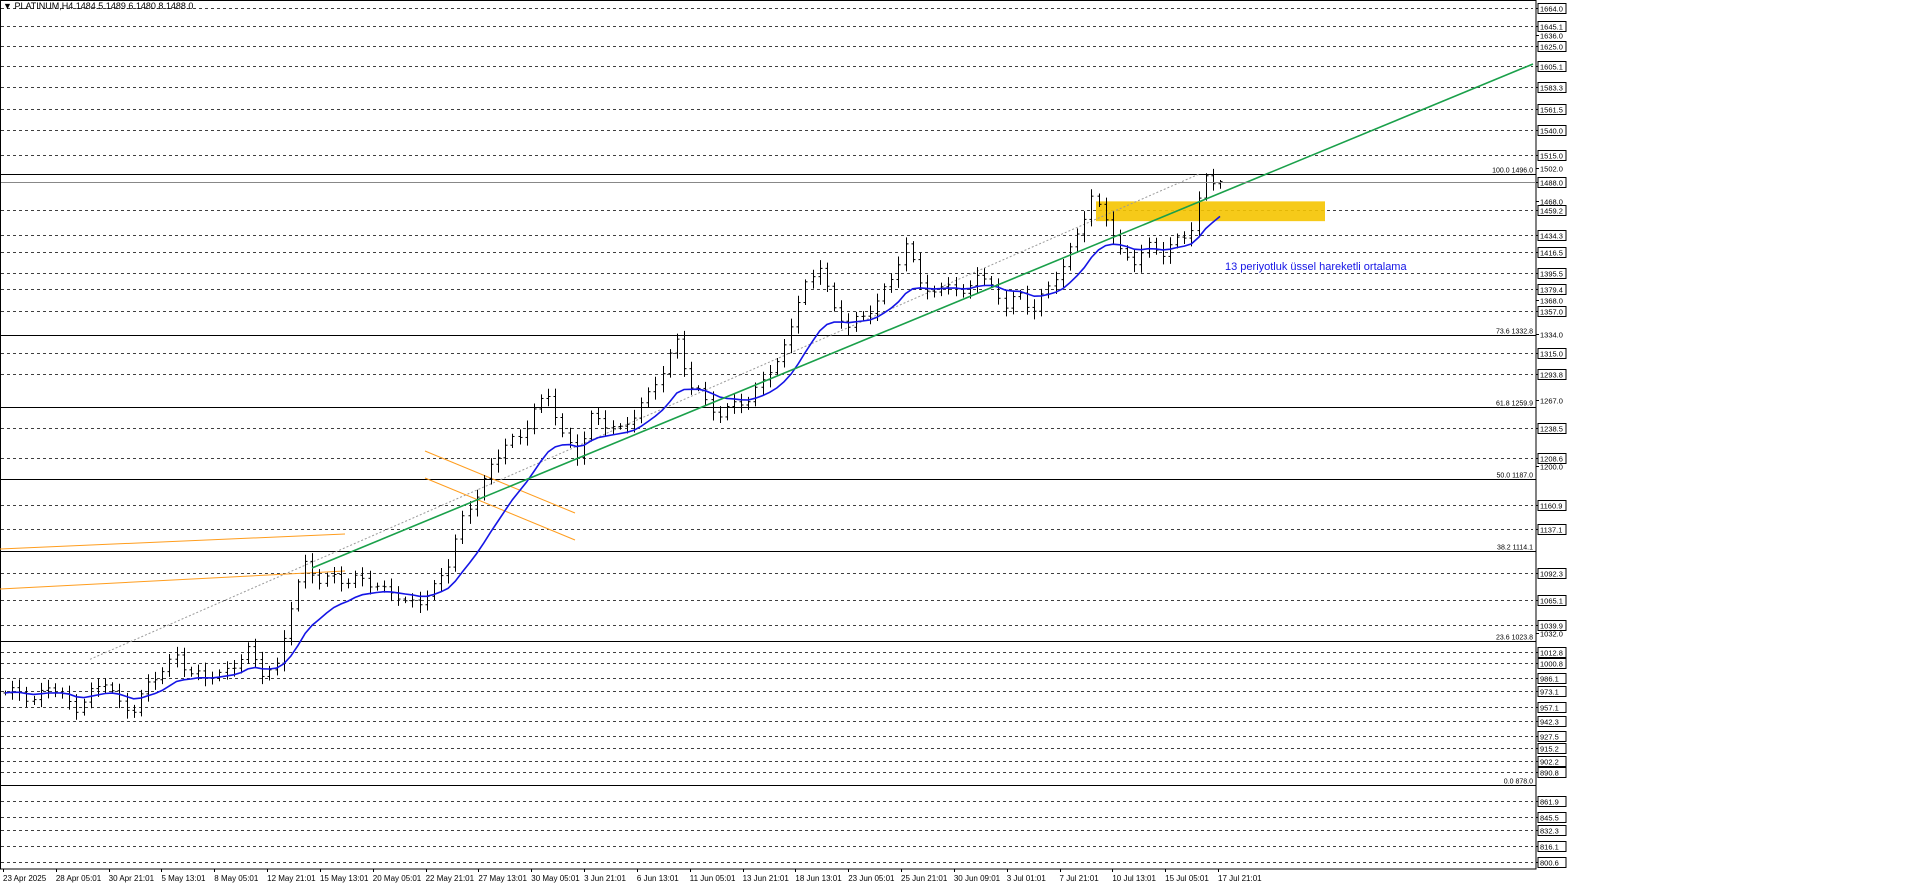 The image size is (1916, 888). I want to click on price-tick-label: 1238.5, so click(1551, 429).